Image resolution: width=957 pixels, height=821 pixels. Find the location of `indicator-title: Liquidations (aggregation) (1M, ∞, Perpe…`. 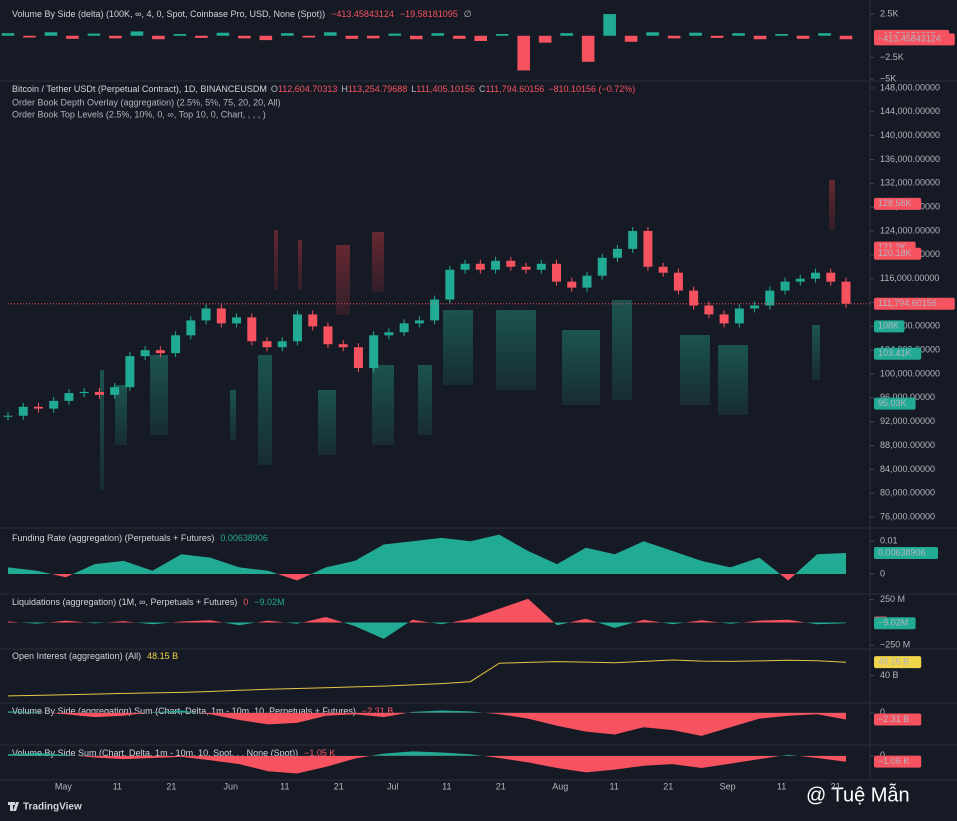

indicator-title: Liquidations (aggregation) (1M, ∞, Perpe… is located at coordinates (124, 602).